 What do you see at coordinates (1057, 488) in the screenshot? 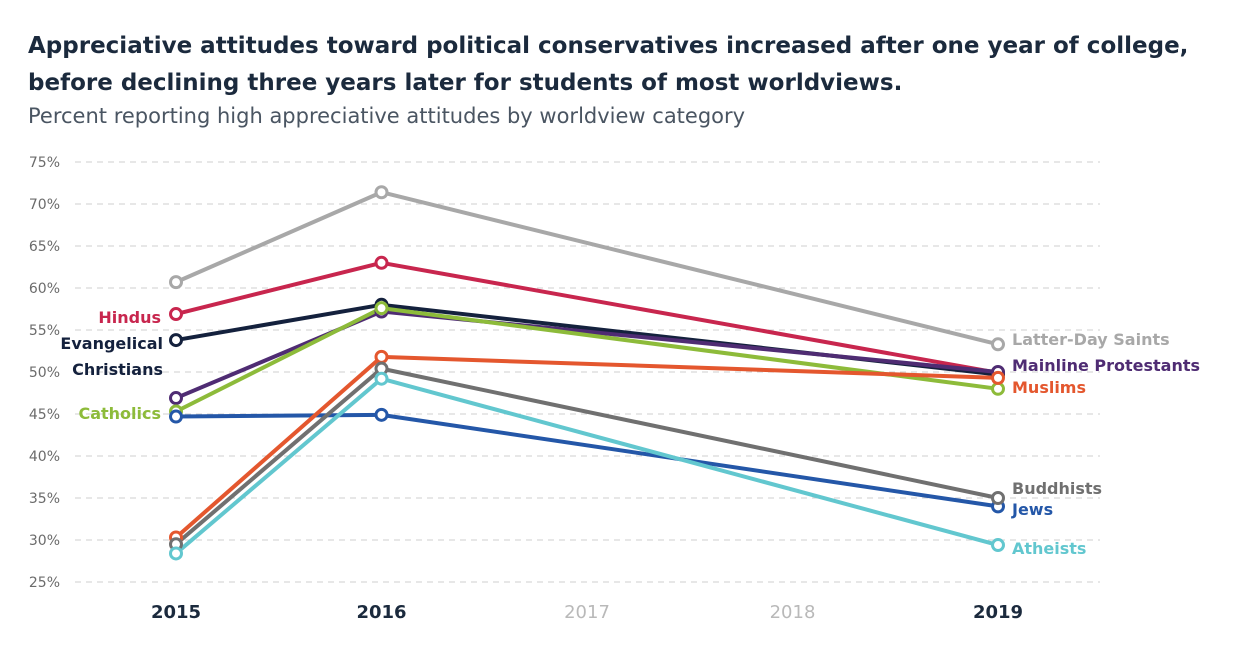
I see `series-label: Buddhists` at bounding box center [1057, 488].